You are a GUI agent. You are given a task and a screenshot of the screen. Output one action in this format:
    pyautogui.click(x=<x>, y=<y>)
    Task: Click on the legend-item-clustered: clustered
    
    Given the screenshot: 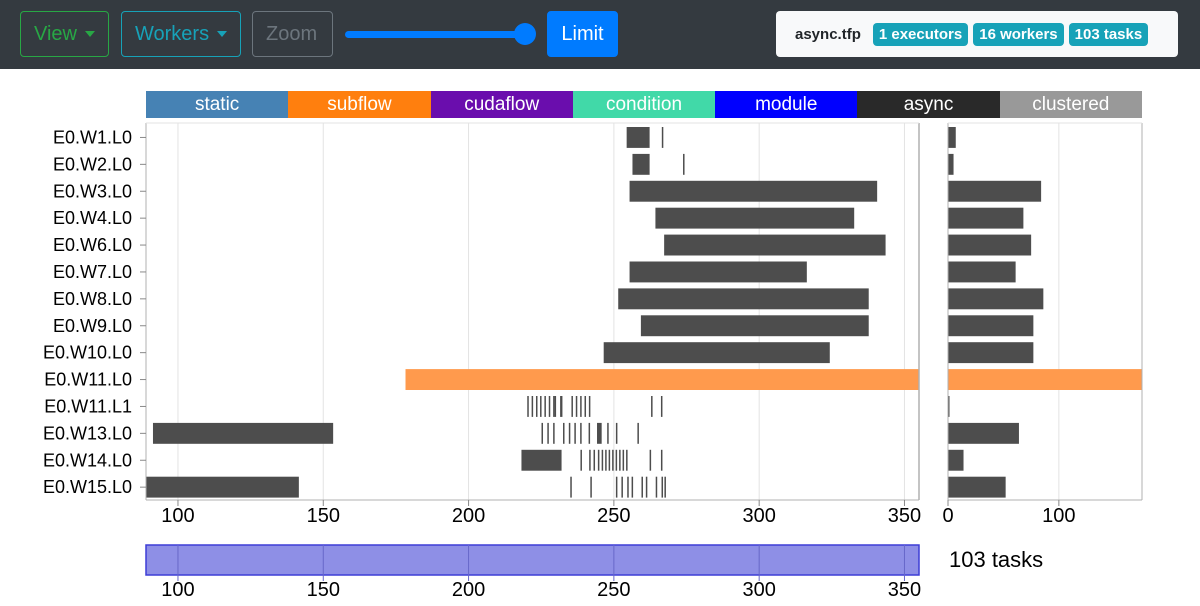 What is the action you would take?
    pyautogui.click(x=1070, y=104)
    